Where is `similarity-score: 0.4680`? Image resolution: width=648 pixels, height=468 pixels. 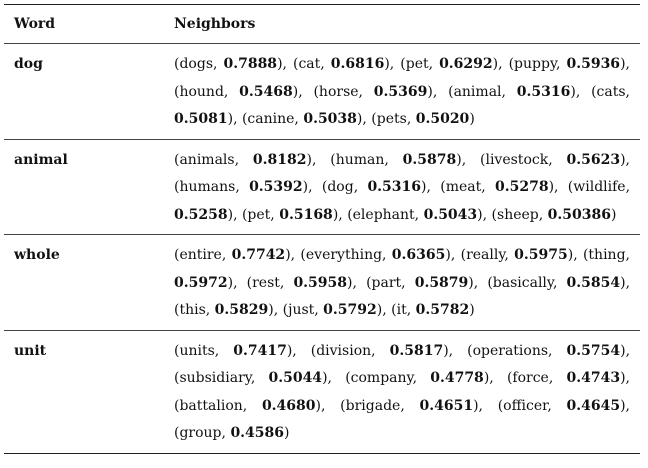
similarity-score: 0.4680 is located at coordinates (288, 405).